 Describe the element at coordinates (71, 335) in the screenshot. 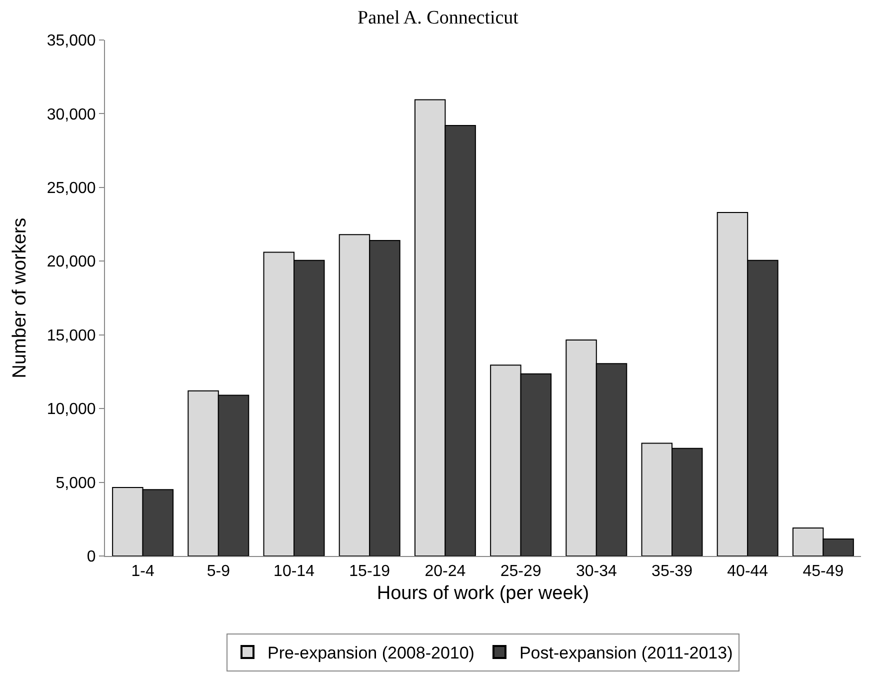

I see `y-tick-label: 15,000` at that location.